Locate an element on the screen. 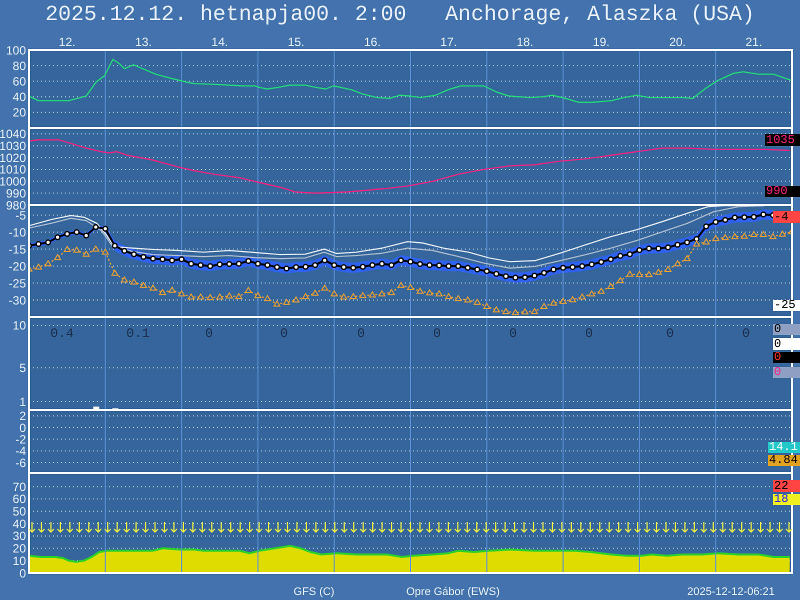  x-tick-label: 14. is located at coordinates (219, 42).